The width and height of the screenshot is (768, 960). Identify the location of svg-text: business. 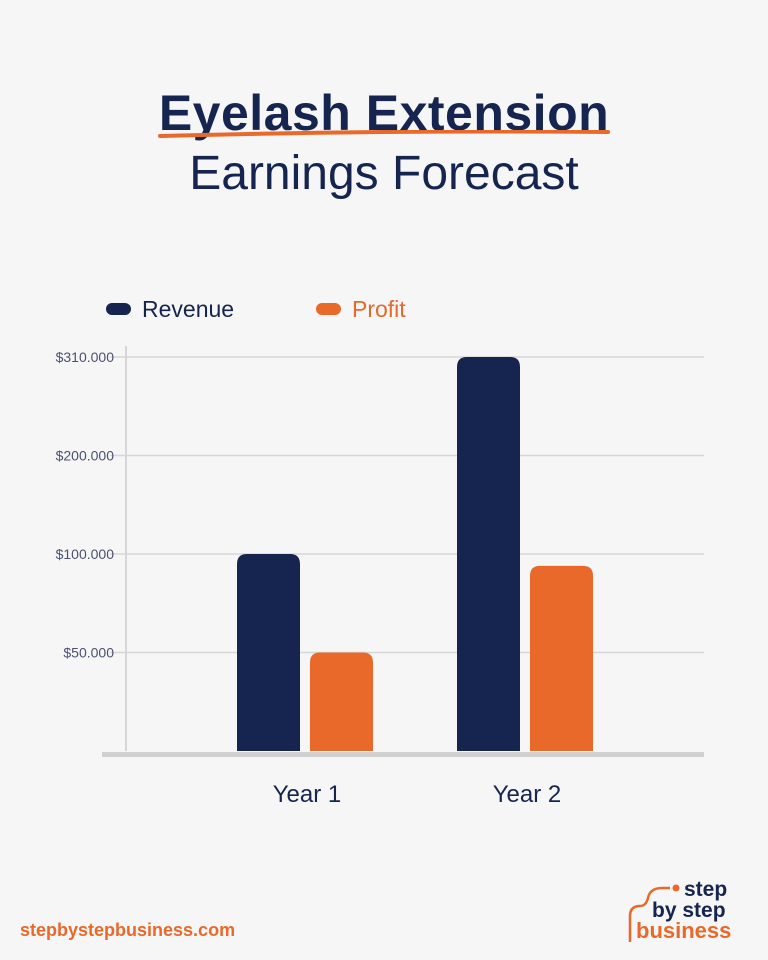
(683, 930).